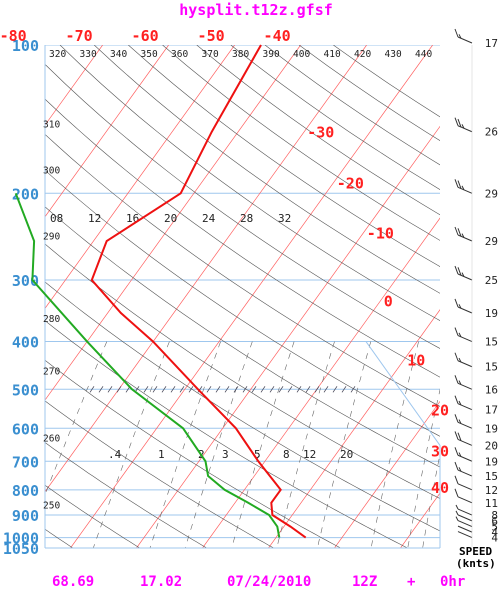 This screenshot has width=504, height=592. What do you see at coordinates (494, 515) in the screenshot?
I see `wind-speed-label: 8` at bounding box center [494, 515].